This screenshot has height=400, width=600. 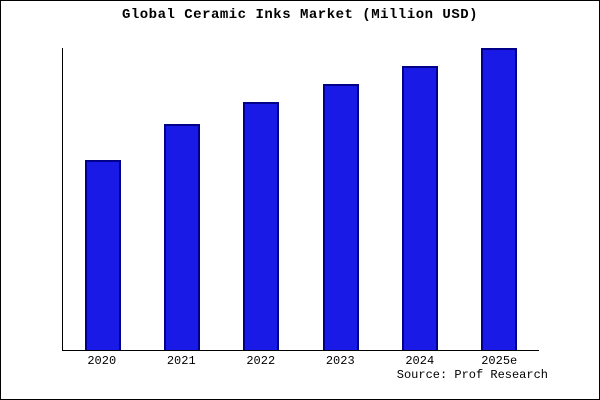 What do you see at coordinates (420, 361) in the screenshot?
I see `x-tick-2024: 2024` at bounding box center [420, 361].